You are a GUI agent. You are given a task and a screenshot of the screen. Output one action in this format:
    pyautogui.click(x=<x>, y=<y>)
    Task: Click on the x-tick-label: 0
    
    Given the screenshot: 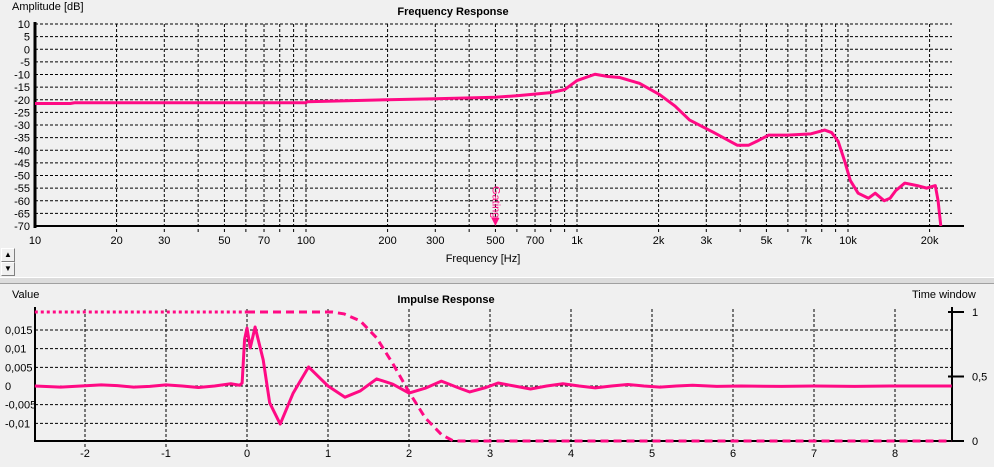 What is the action you would take?
    pyautogui.click(x=247, y=454)
    